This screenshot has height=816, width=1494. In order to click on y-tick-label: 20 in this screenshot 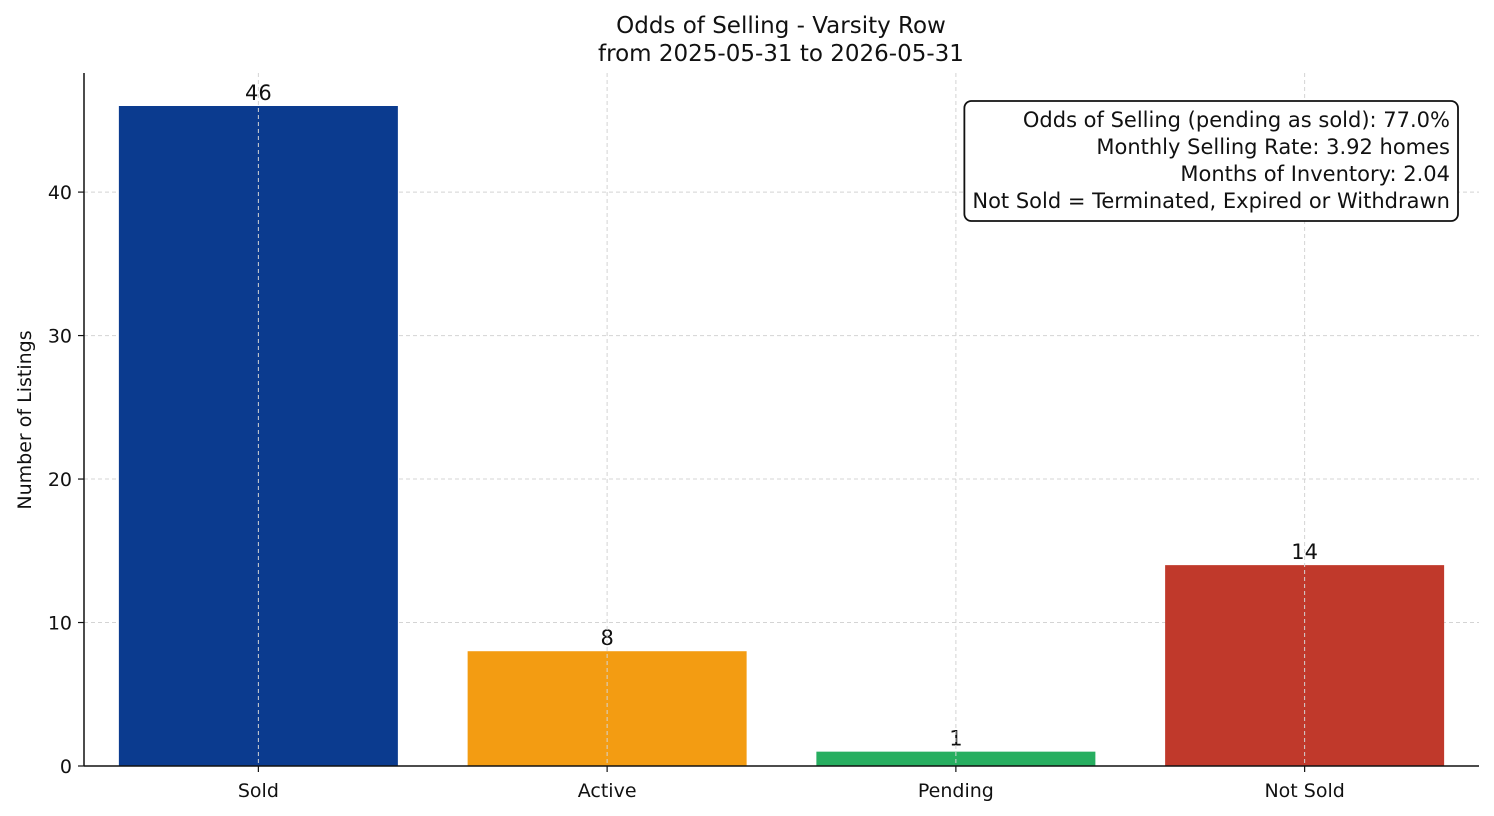, I will do `click(60, 480)`.